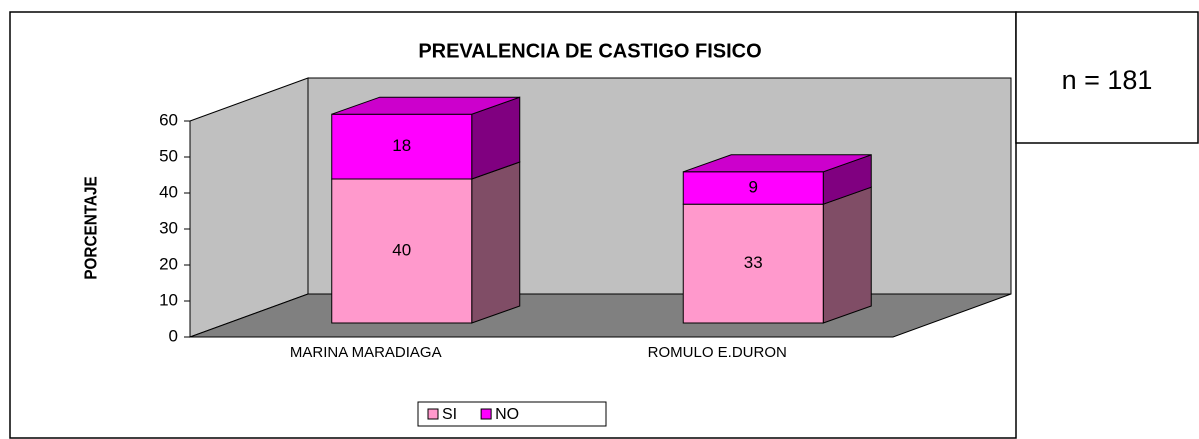 The image size is (1199, 439). Describe the element at coordinates (249, 207) in the screenshot. I see `side-wall` at that location.